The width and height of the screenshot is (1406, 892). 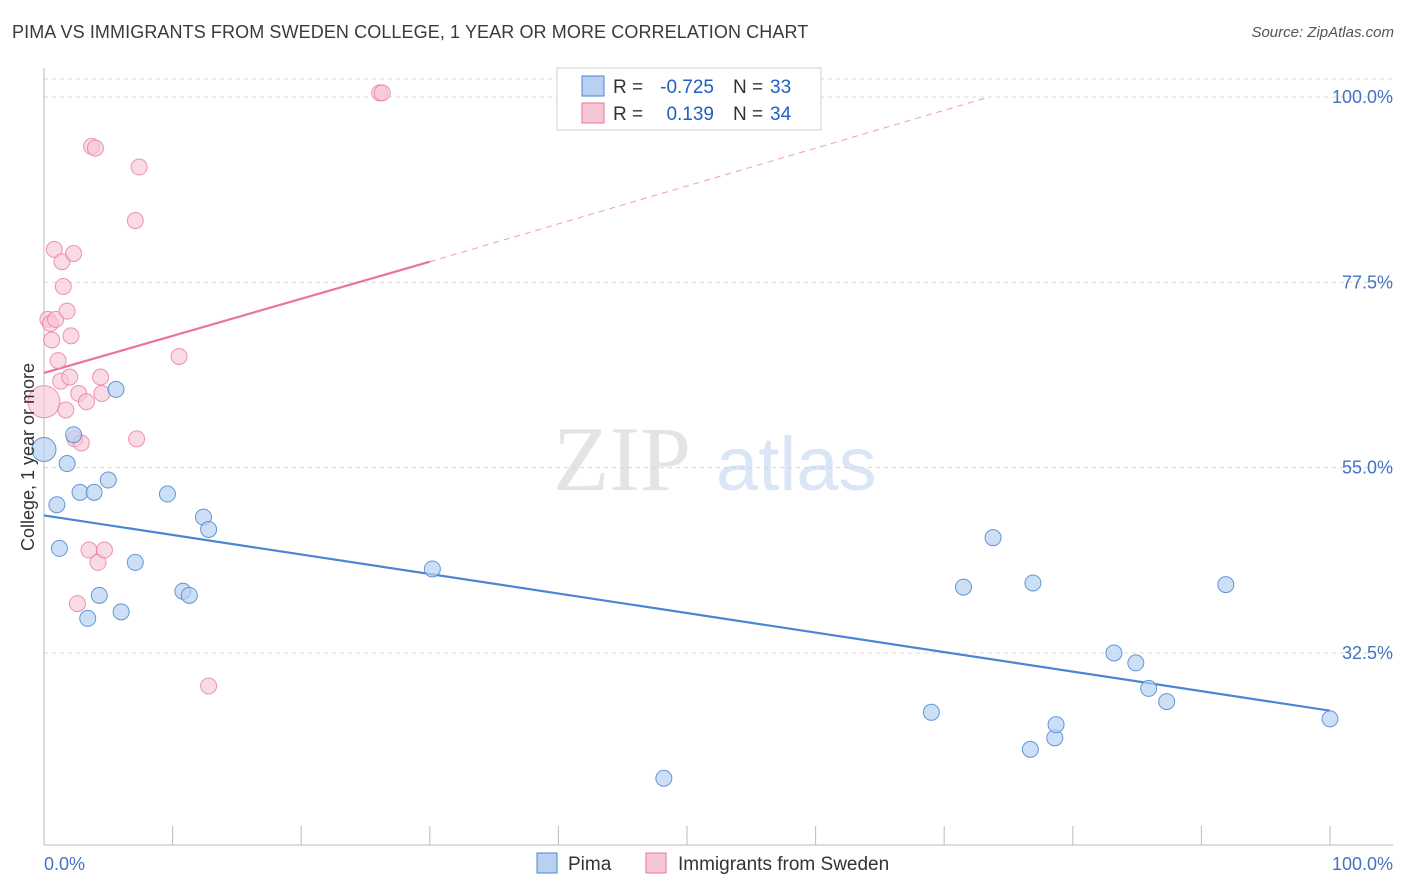 What do you see at coordinates (709, 179) in the screenshot?
I see `sweden-trend-extension` at bounding box center [709, 179].